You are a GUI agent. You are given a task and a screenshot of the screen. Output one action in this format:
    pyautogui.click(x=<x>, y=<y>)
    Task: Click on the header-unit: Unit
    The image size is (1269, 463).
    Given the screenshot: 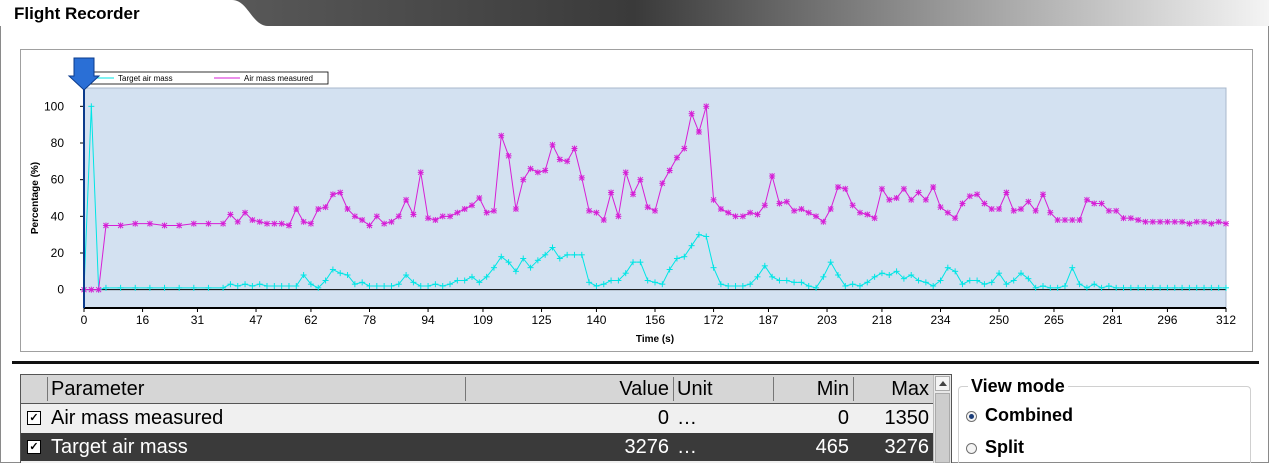 What is the action you would take?
    pyautogui.click(x=695, y=389)
    